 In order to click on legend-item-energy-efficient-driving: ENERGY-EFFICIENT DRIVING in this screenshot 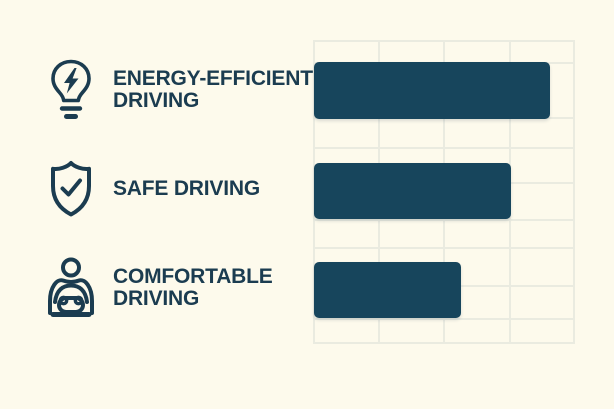, I will do `click(178, 90)`.